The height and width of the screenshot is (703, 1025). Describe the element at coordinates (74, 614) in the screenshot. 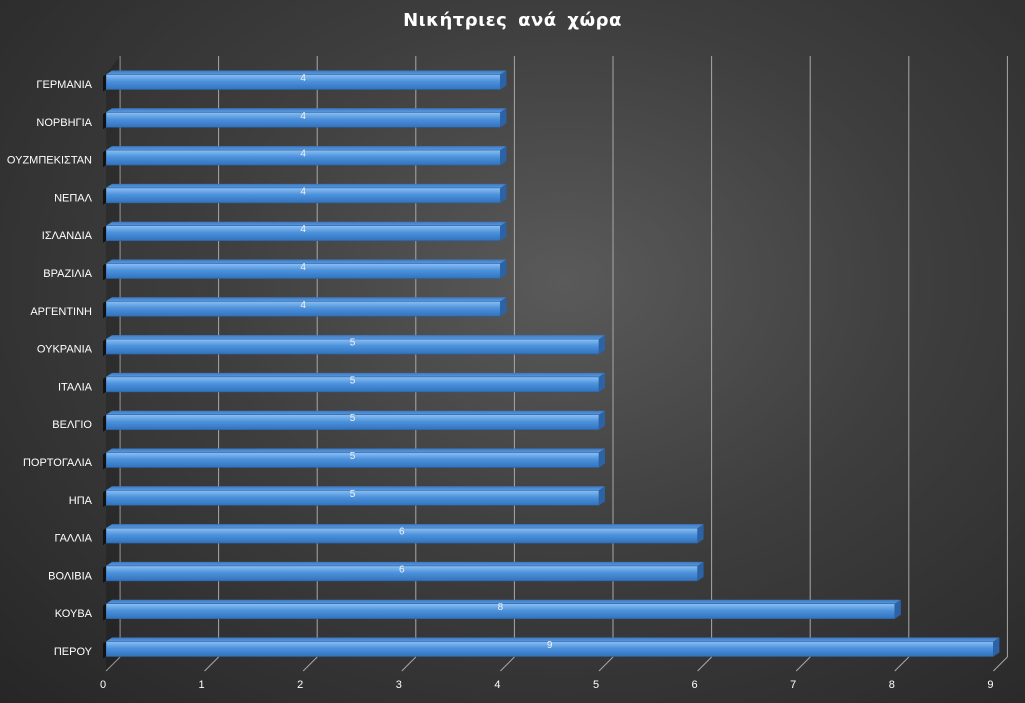

I see `category-label: ΚΟΥΒΑ` at that location.